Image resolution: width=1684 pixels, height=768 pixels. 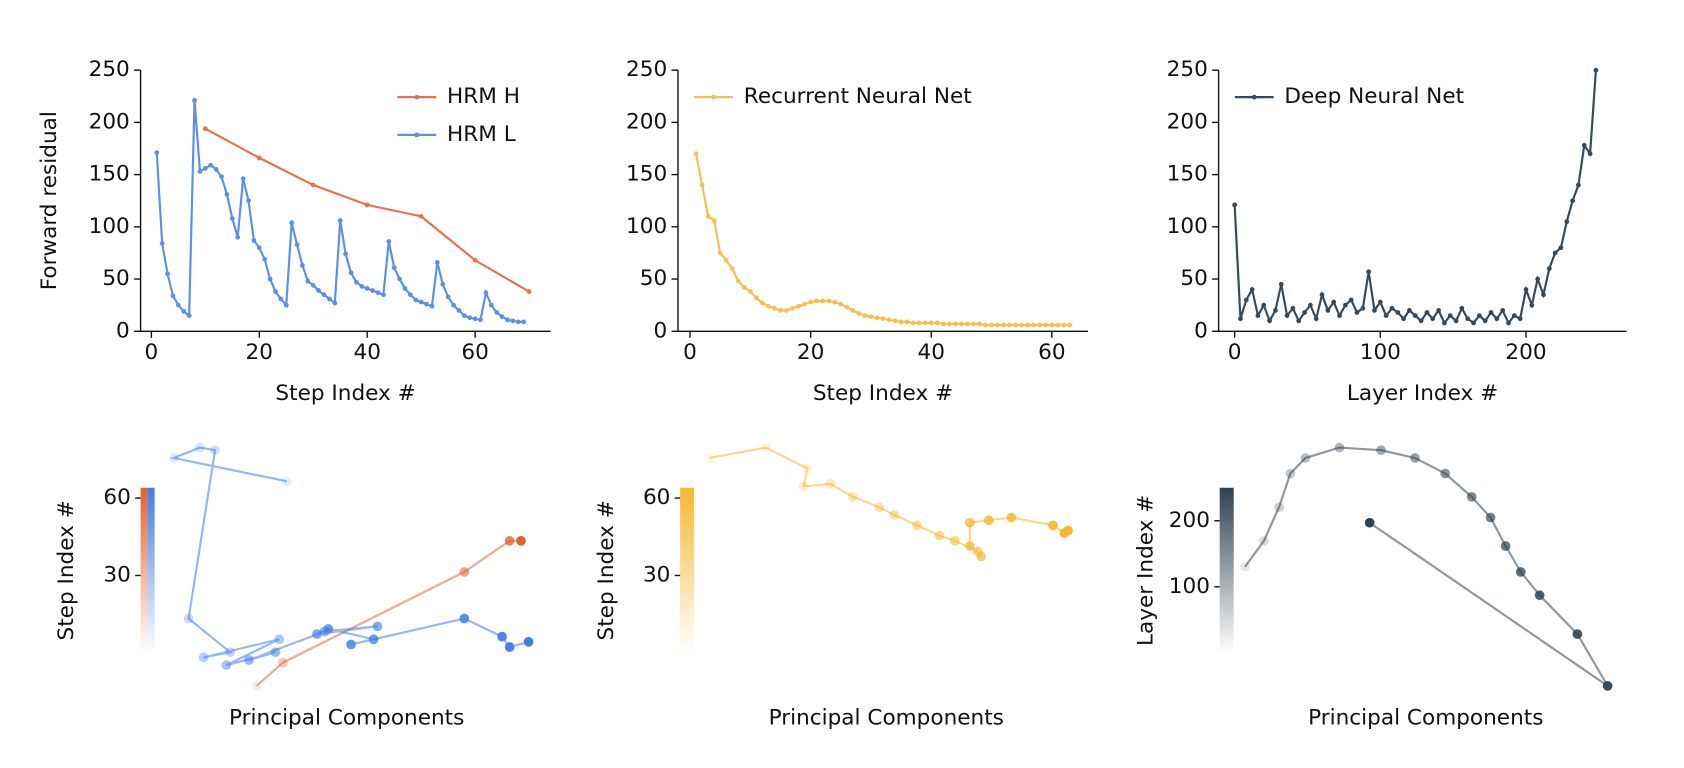 What do you see at coordinates (1051, 352) in the screenshot?
I see `x-tick-label: 60` at bounding box center [1051, 352].